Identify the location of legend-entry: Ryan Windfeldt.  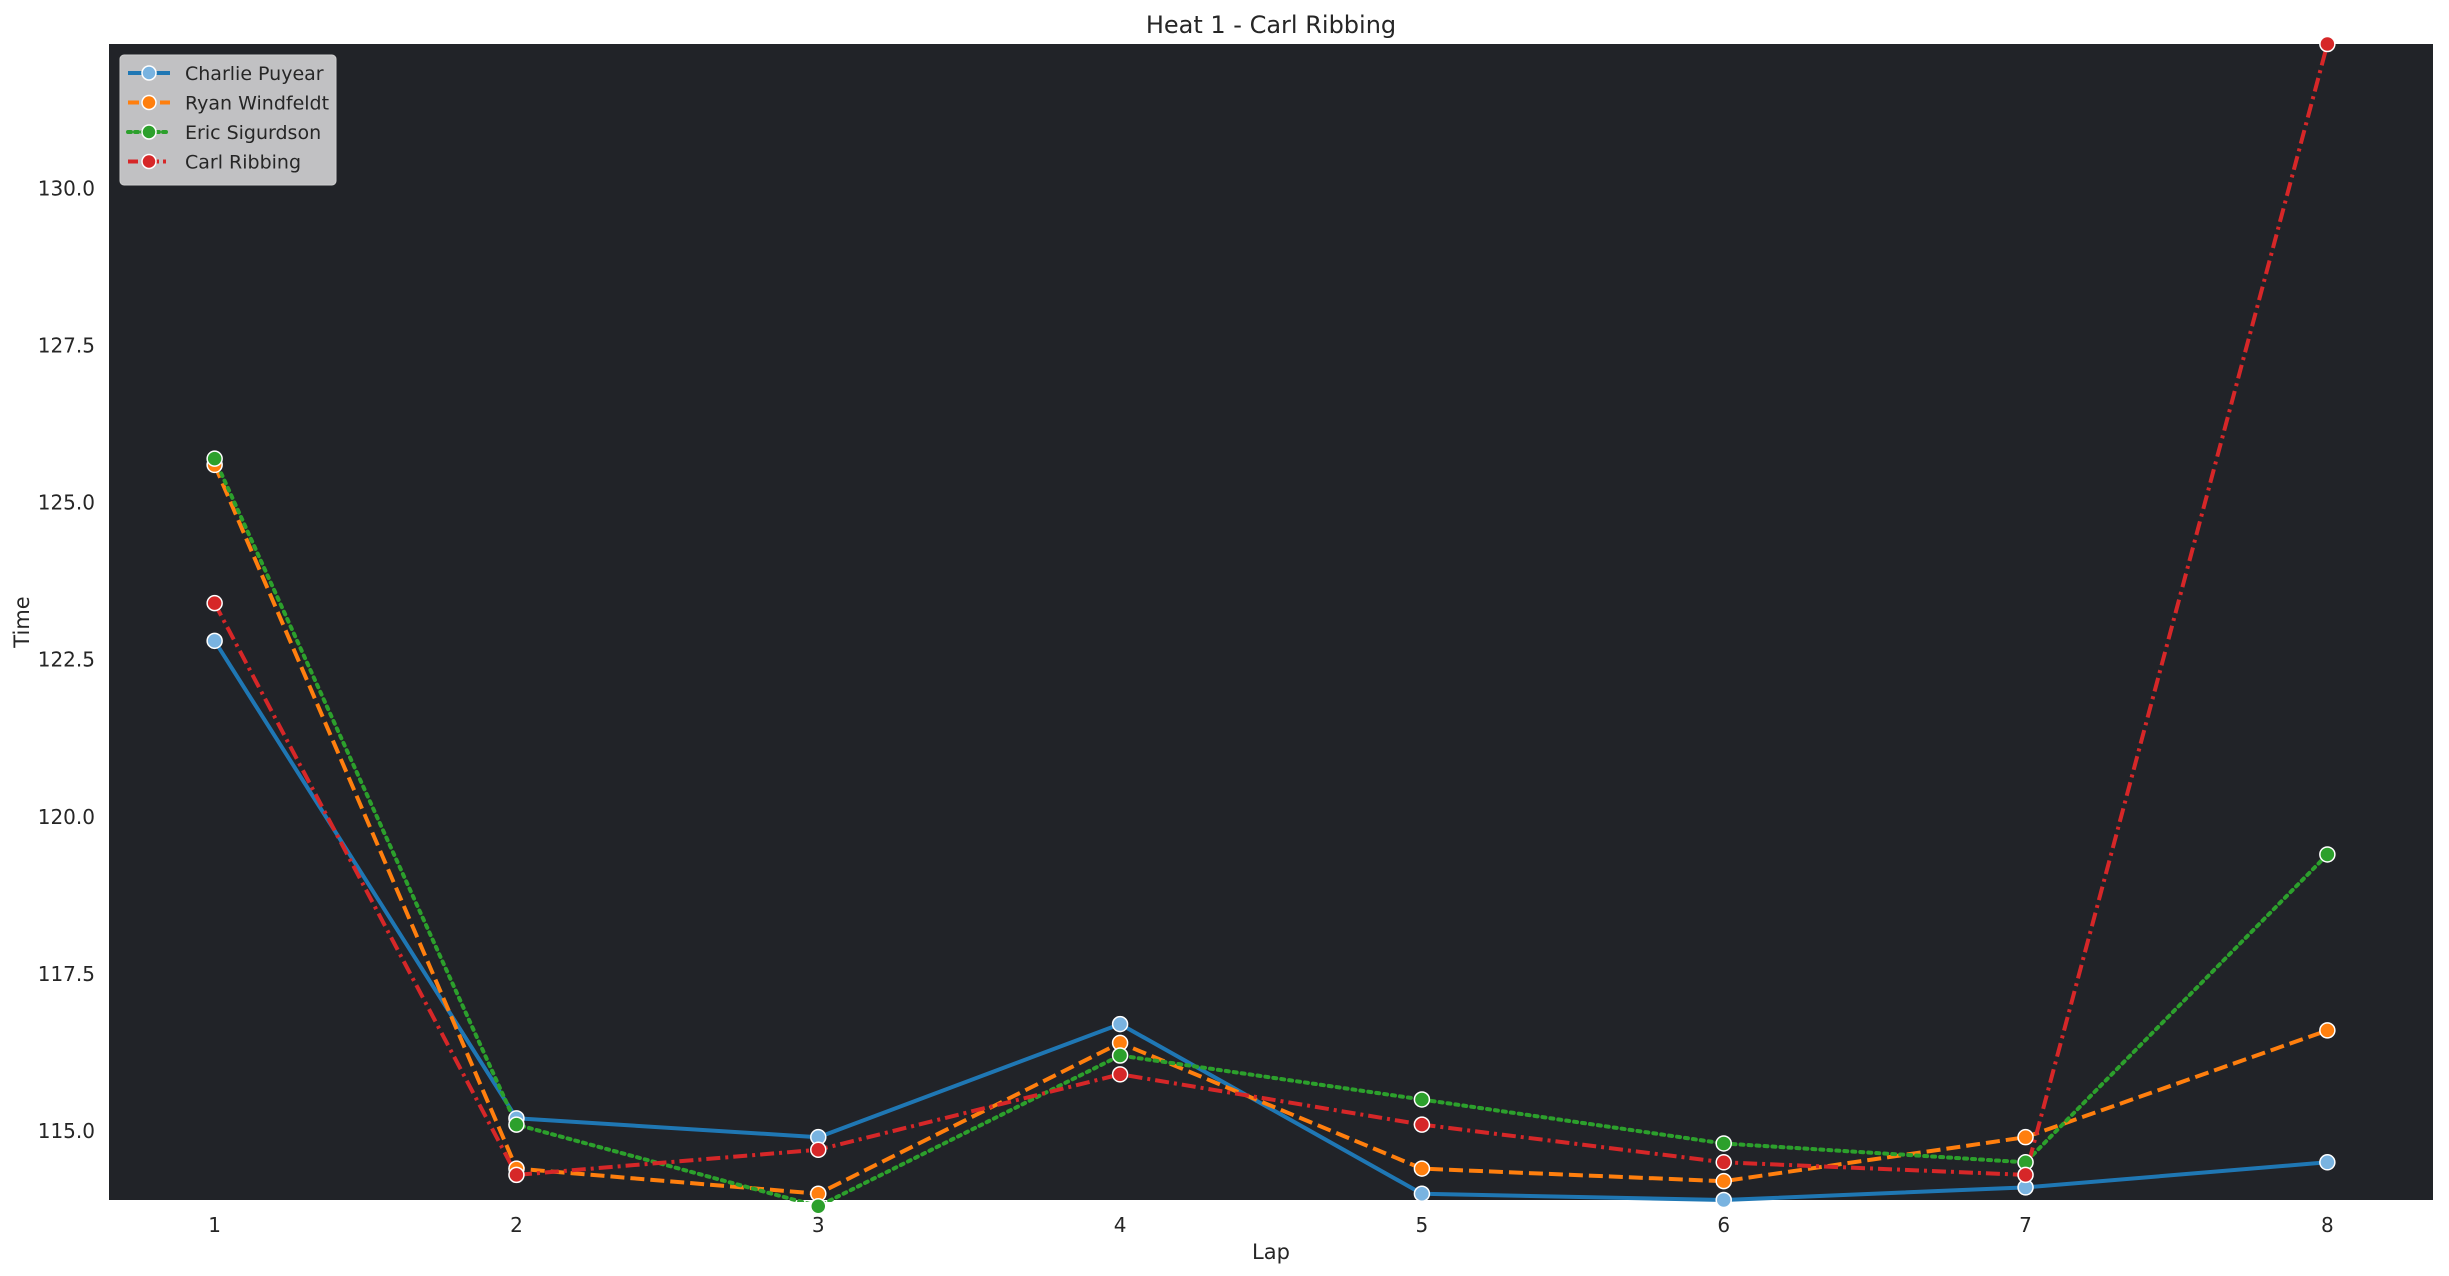
(228, 104).